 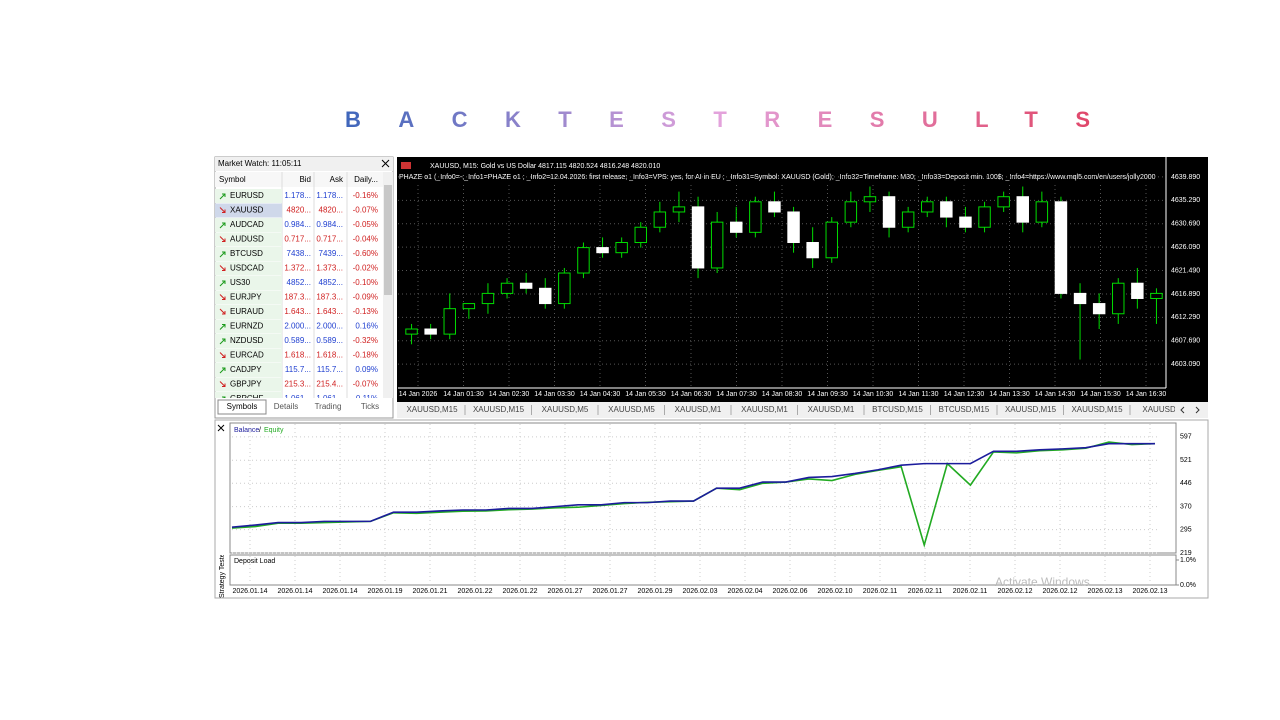 What do you see at coordinates (827, 394) in the screenshot?
I see `x-tick-label: 14 Jan 09:30` at bounding box center [827, 394].